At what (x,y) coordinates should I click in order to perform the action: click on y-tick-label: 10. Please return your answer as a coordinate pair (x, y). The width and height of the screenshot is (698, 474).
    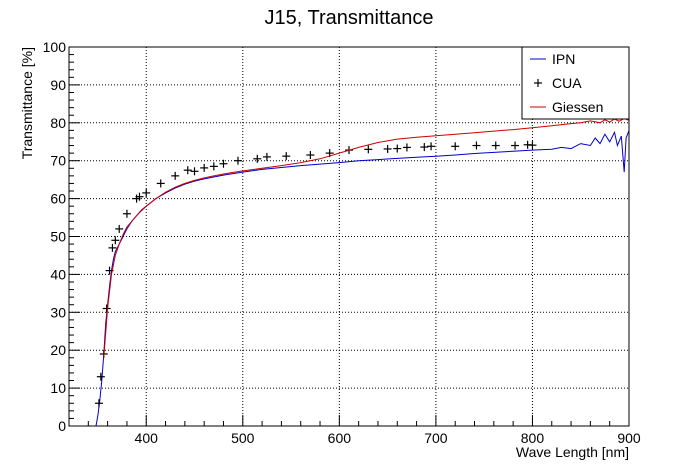
    Looking at the image, I should click on (58, 388).